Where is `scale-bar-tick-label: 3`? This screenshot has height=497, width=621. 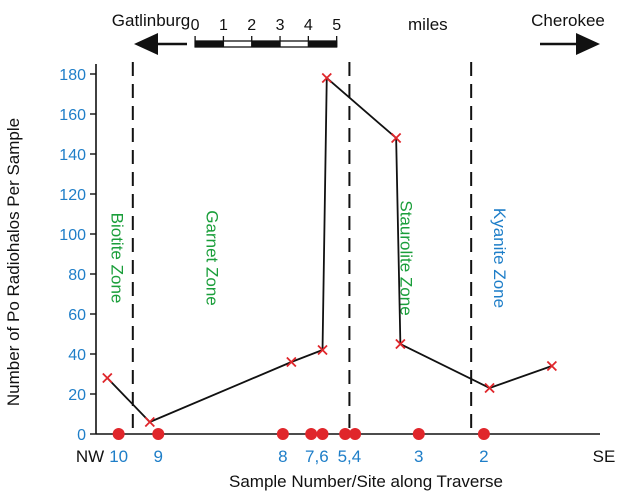
scale-bar-tick-label: 3 is located at coordinates (280, 25).